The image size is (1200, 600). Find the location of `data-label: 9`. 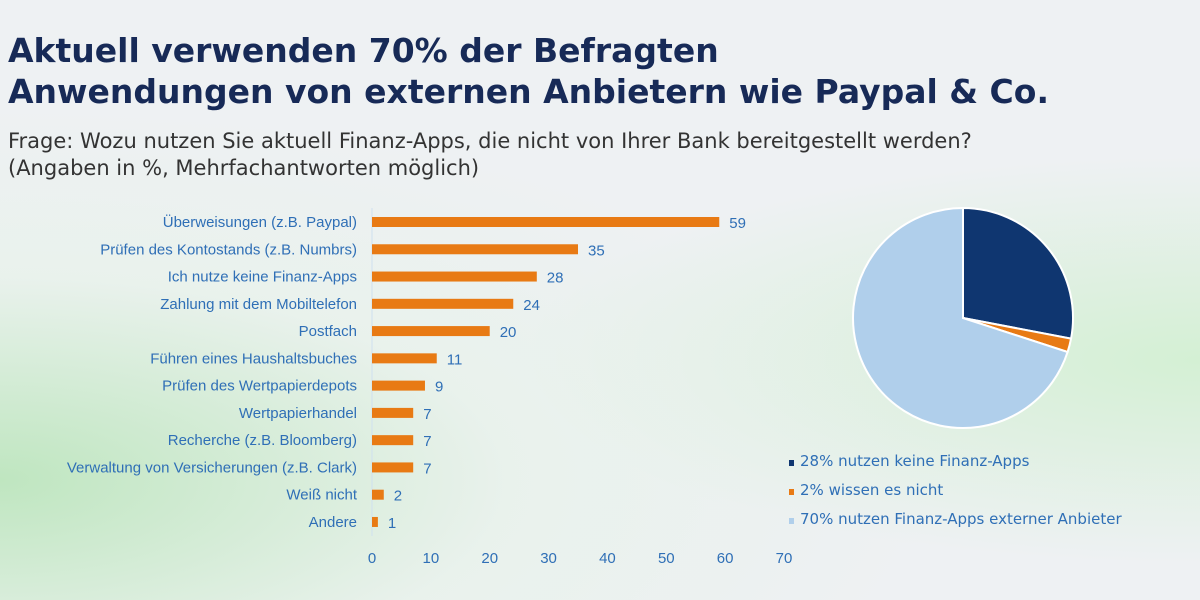

data-label: 9 is located at coordinates (439, 387).